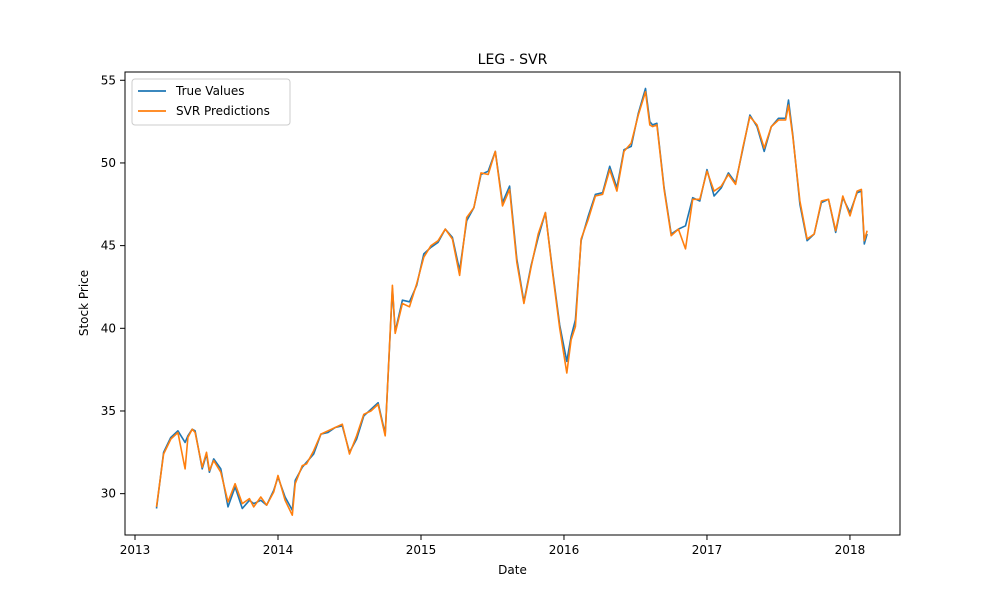  Describe the element at coordinates (513, 60) in the screenshot. I see `chart-title: LEG - SVR` at that location.